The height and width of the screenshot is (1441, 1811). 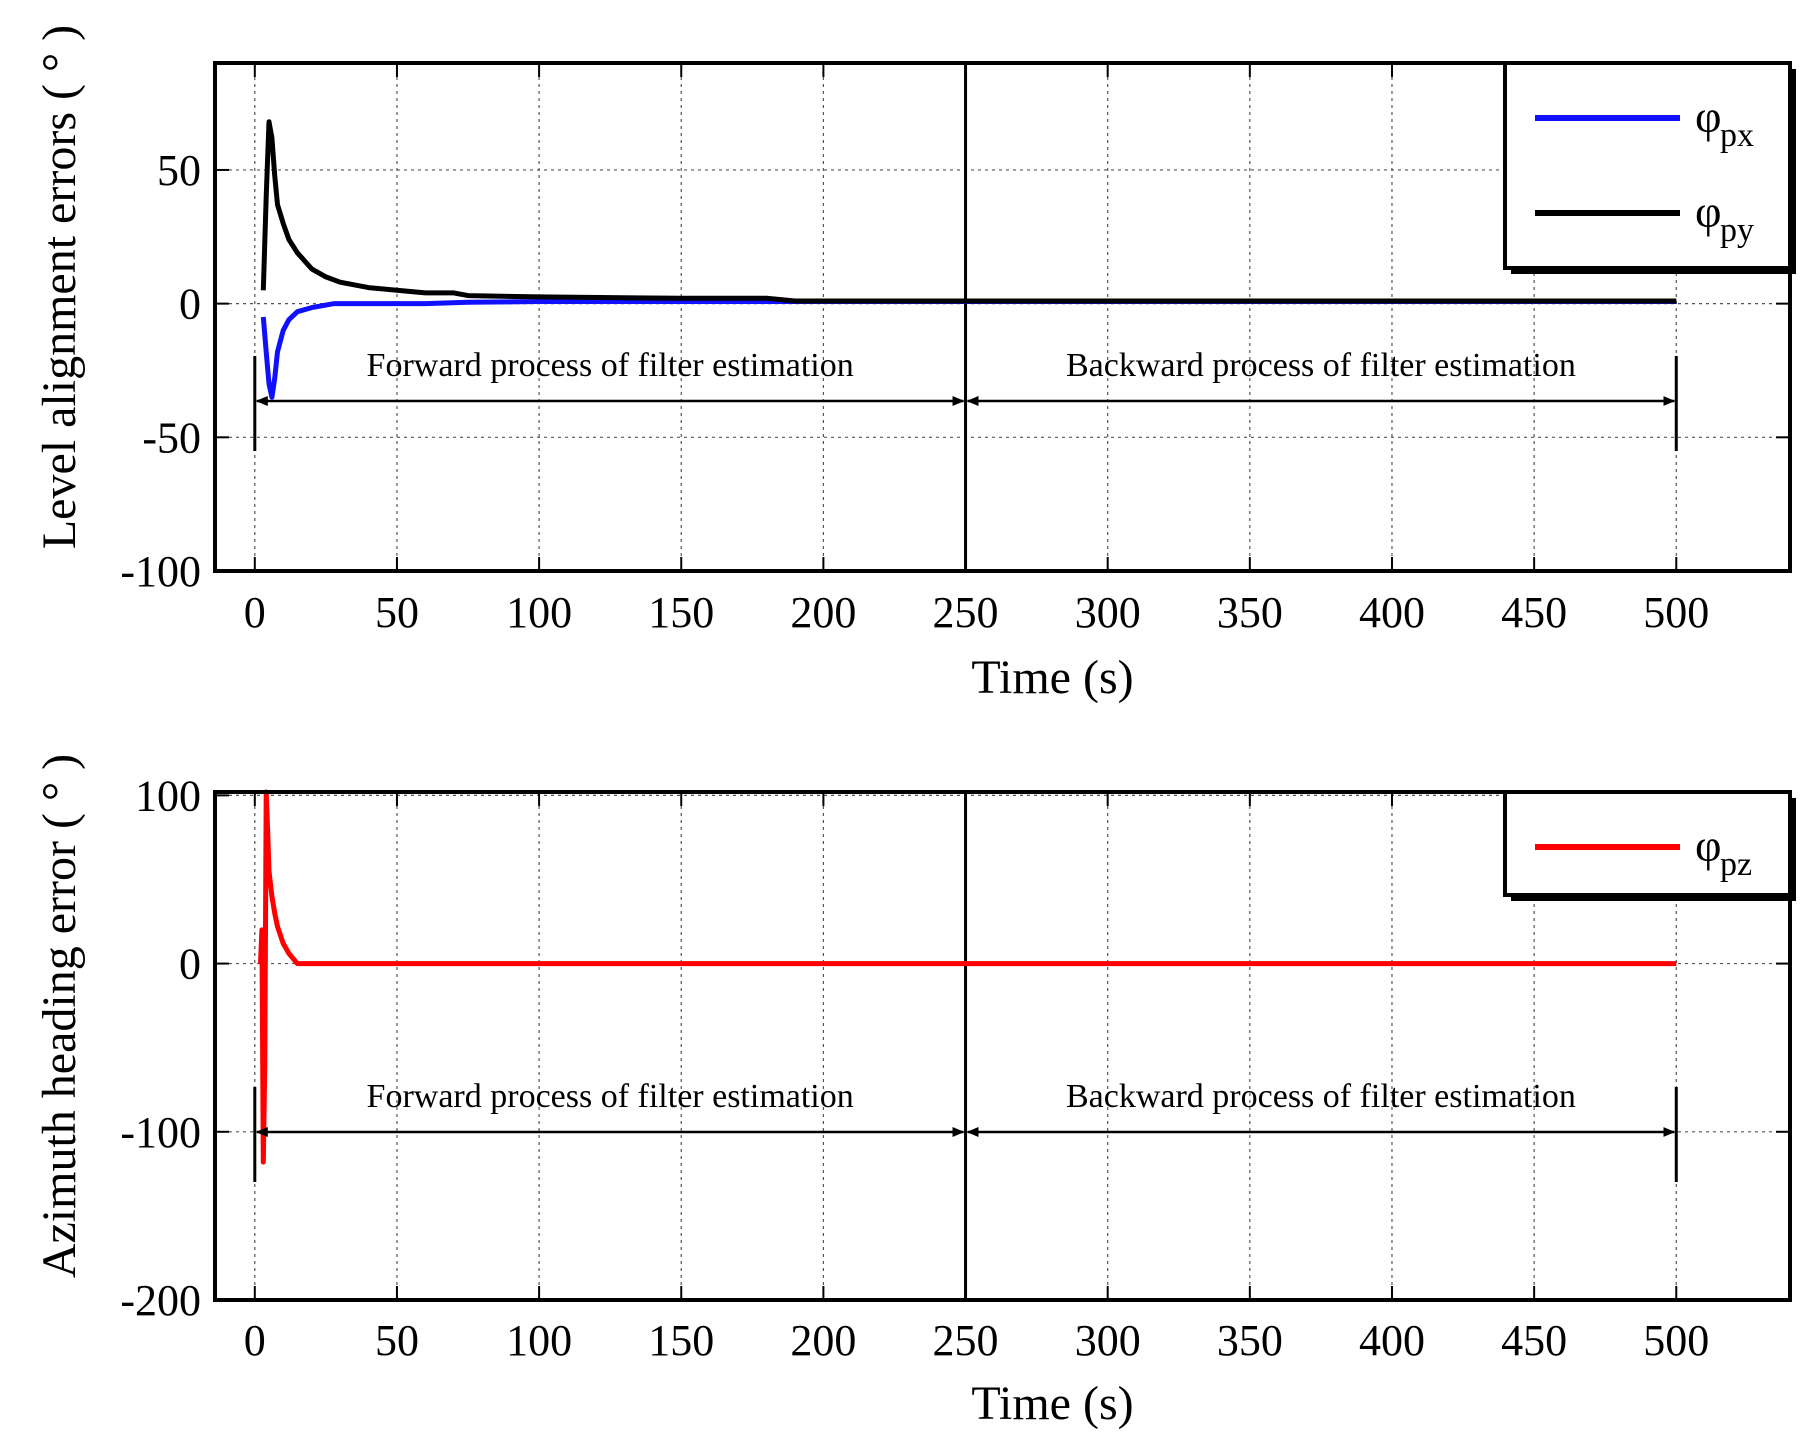 What do you see at coordinates (168, 795) in the screenshot?
I see `y-tick-label: 100` at bounding box center [168, 795].